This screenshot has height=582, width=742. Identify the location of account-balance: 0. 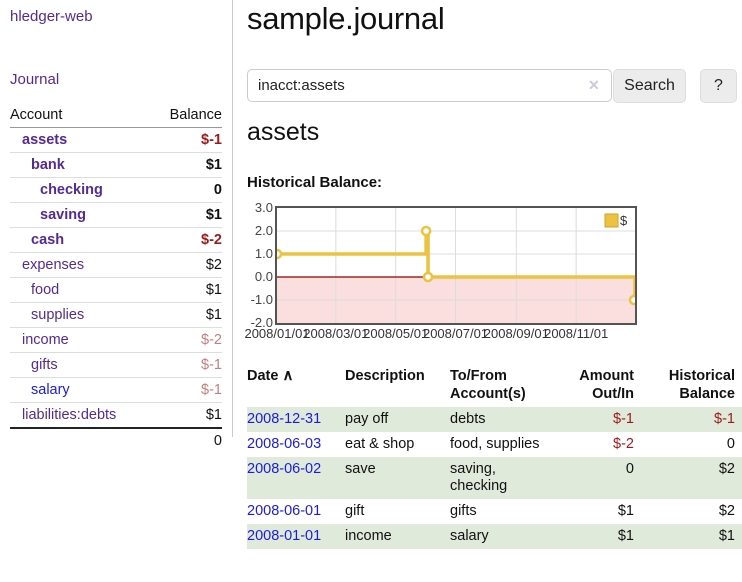
(187, 190).